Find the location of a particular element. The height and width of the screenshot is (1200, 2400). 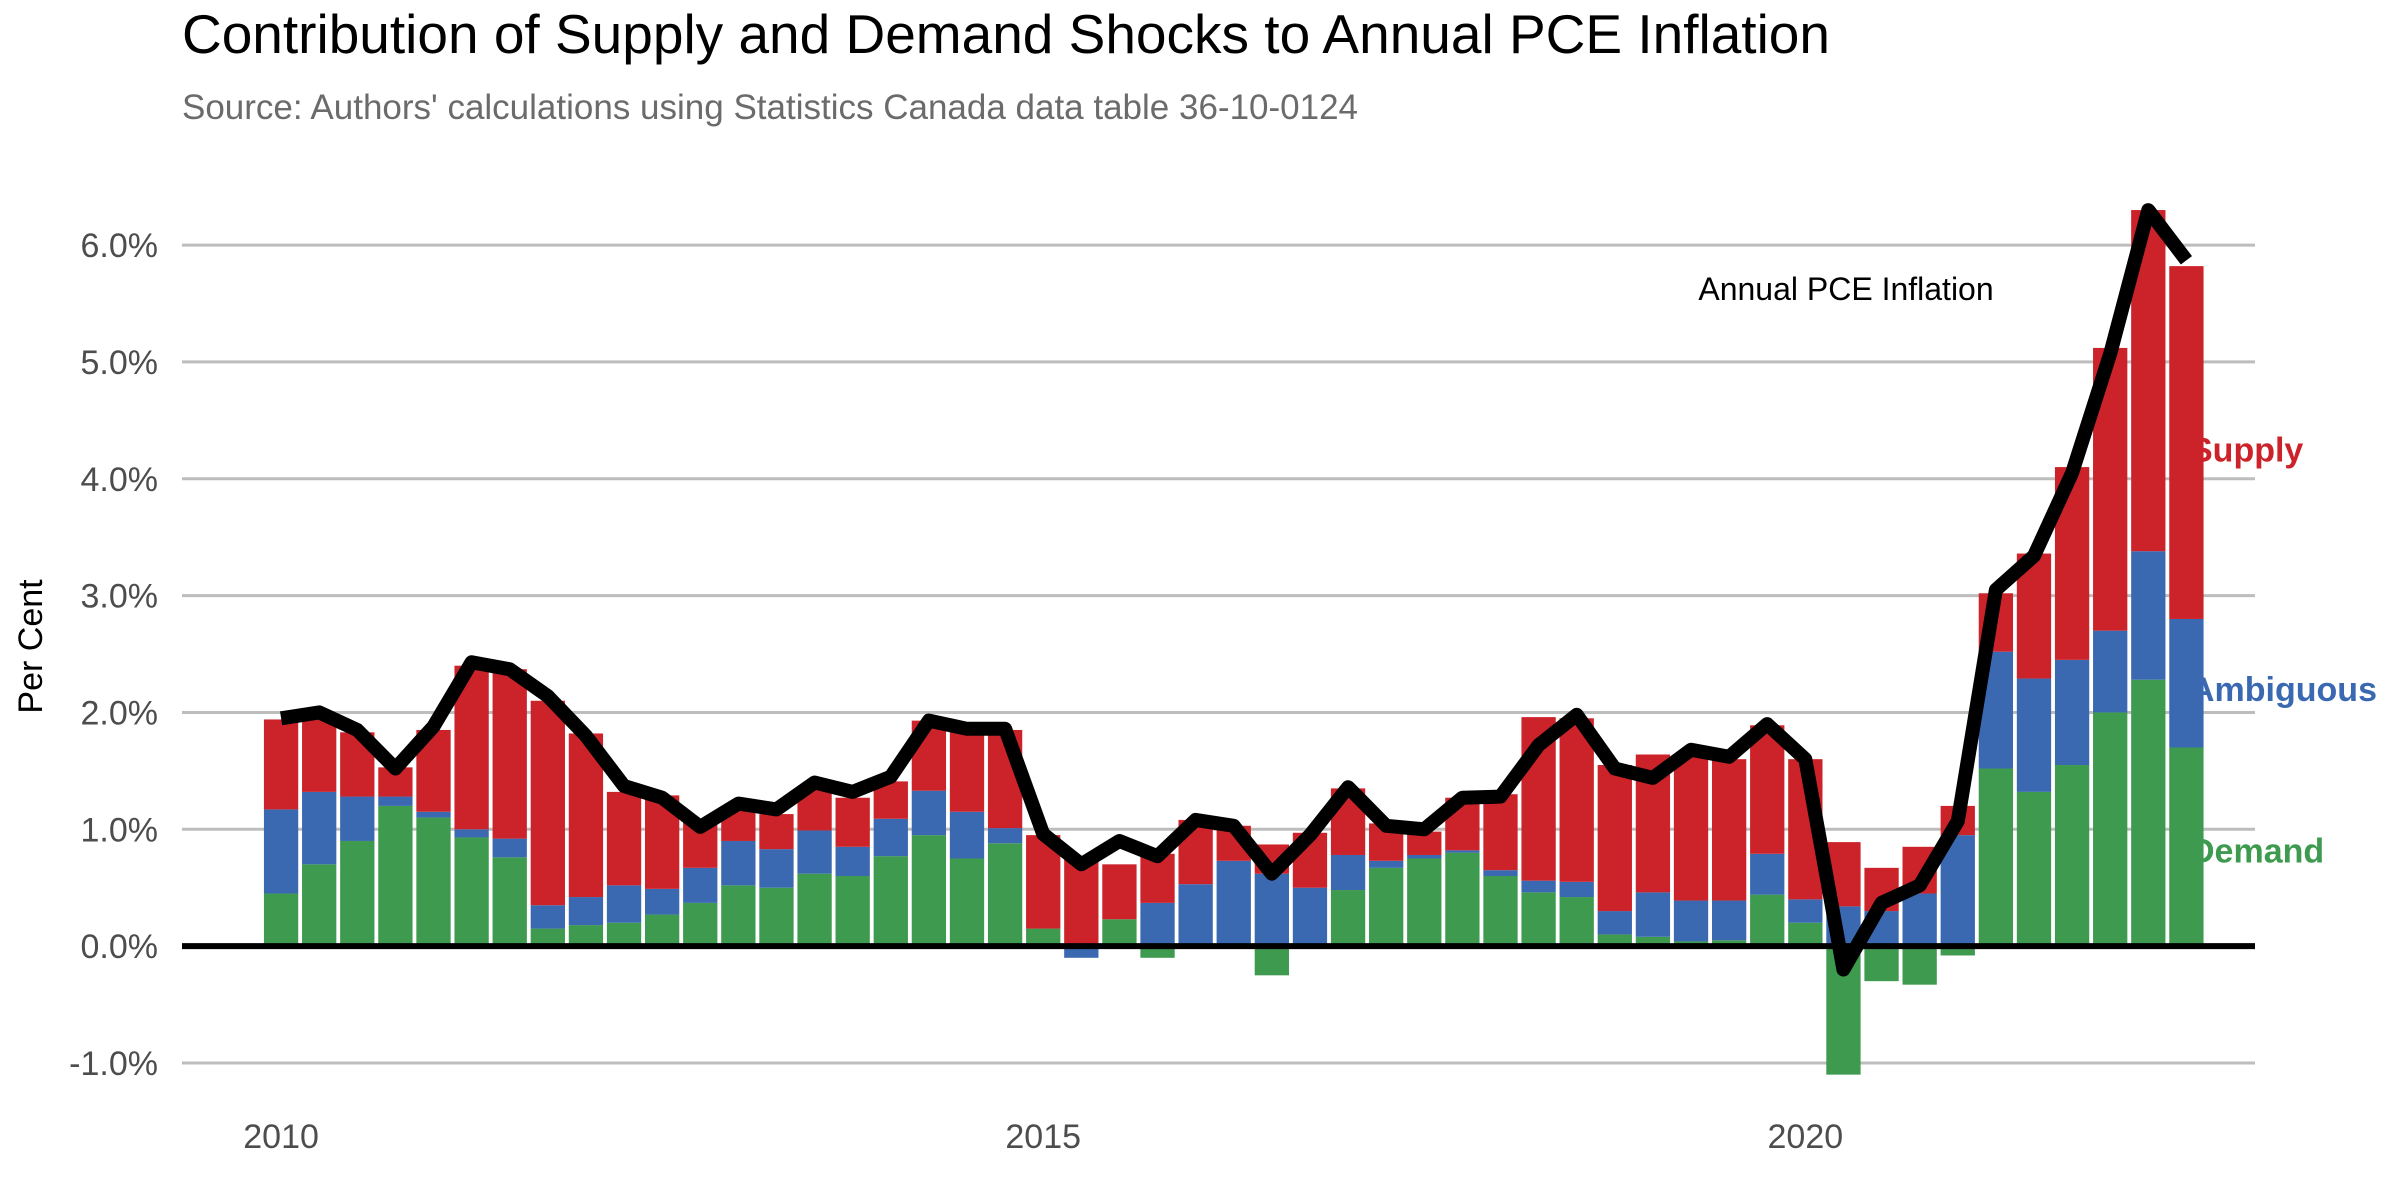

y-tick-label: 3.0% is located at coordinates (120, 597).